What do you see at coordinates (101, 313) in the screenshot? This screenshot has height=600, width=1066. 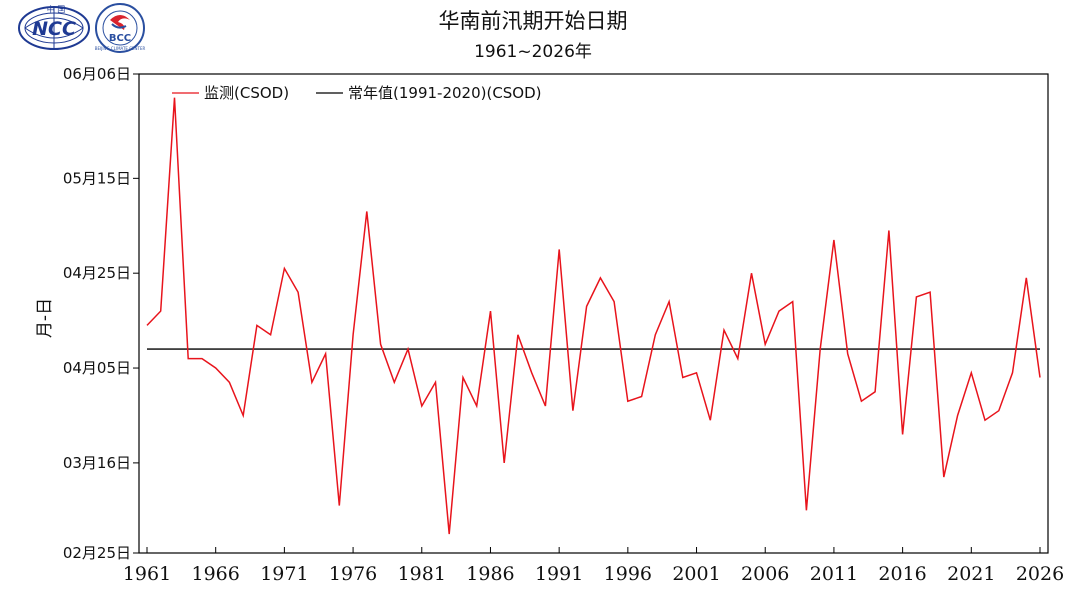 I see `y-axis-ticks: 02月25日 03月16日 04月05日 04月25日 05月15日 06月06日` at bounding box center [101, 313].